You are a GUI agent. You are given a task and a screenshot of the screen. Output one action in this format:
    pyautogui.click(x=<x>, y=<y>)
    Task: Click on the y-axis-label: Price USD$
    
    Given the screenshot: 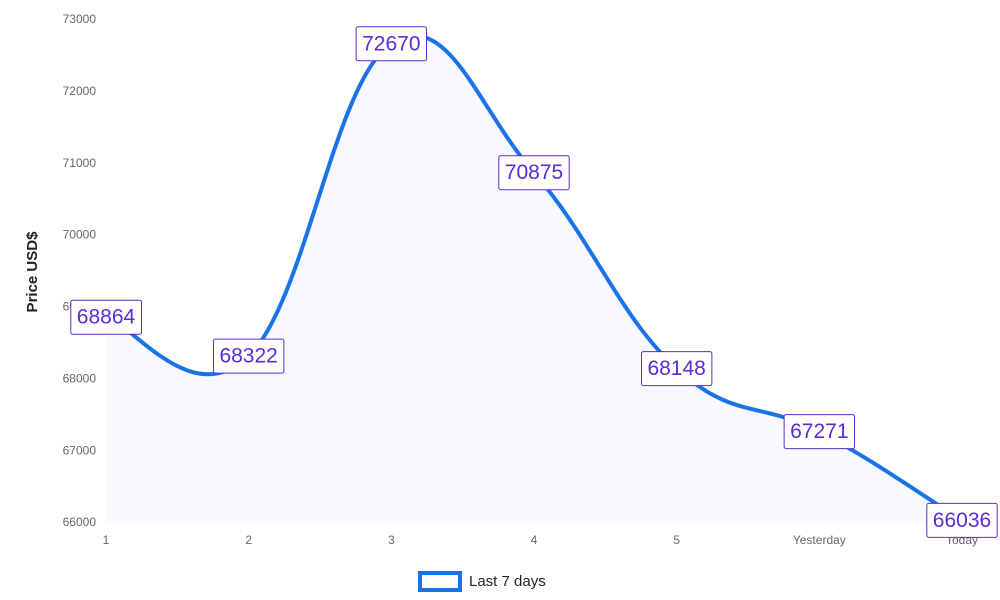 What is the action you would take?
    pyautogui.click(x=32, y=272)
    